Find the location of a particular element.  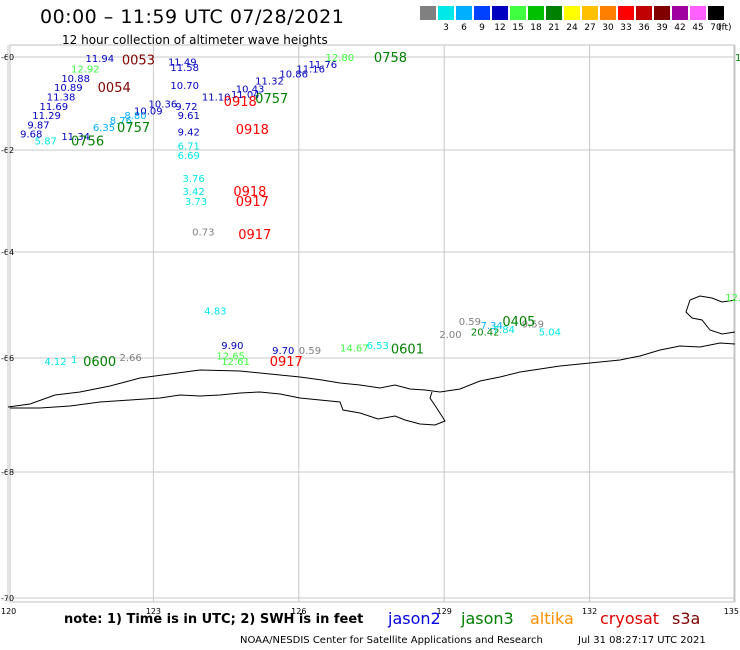

wave-height-value: 2.66 is located at coordinates (130, 358).